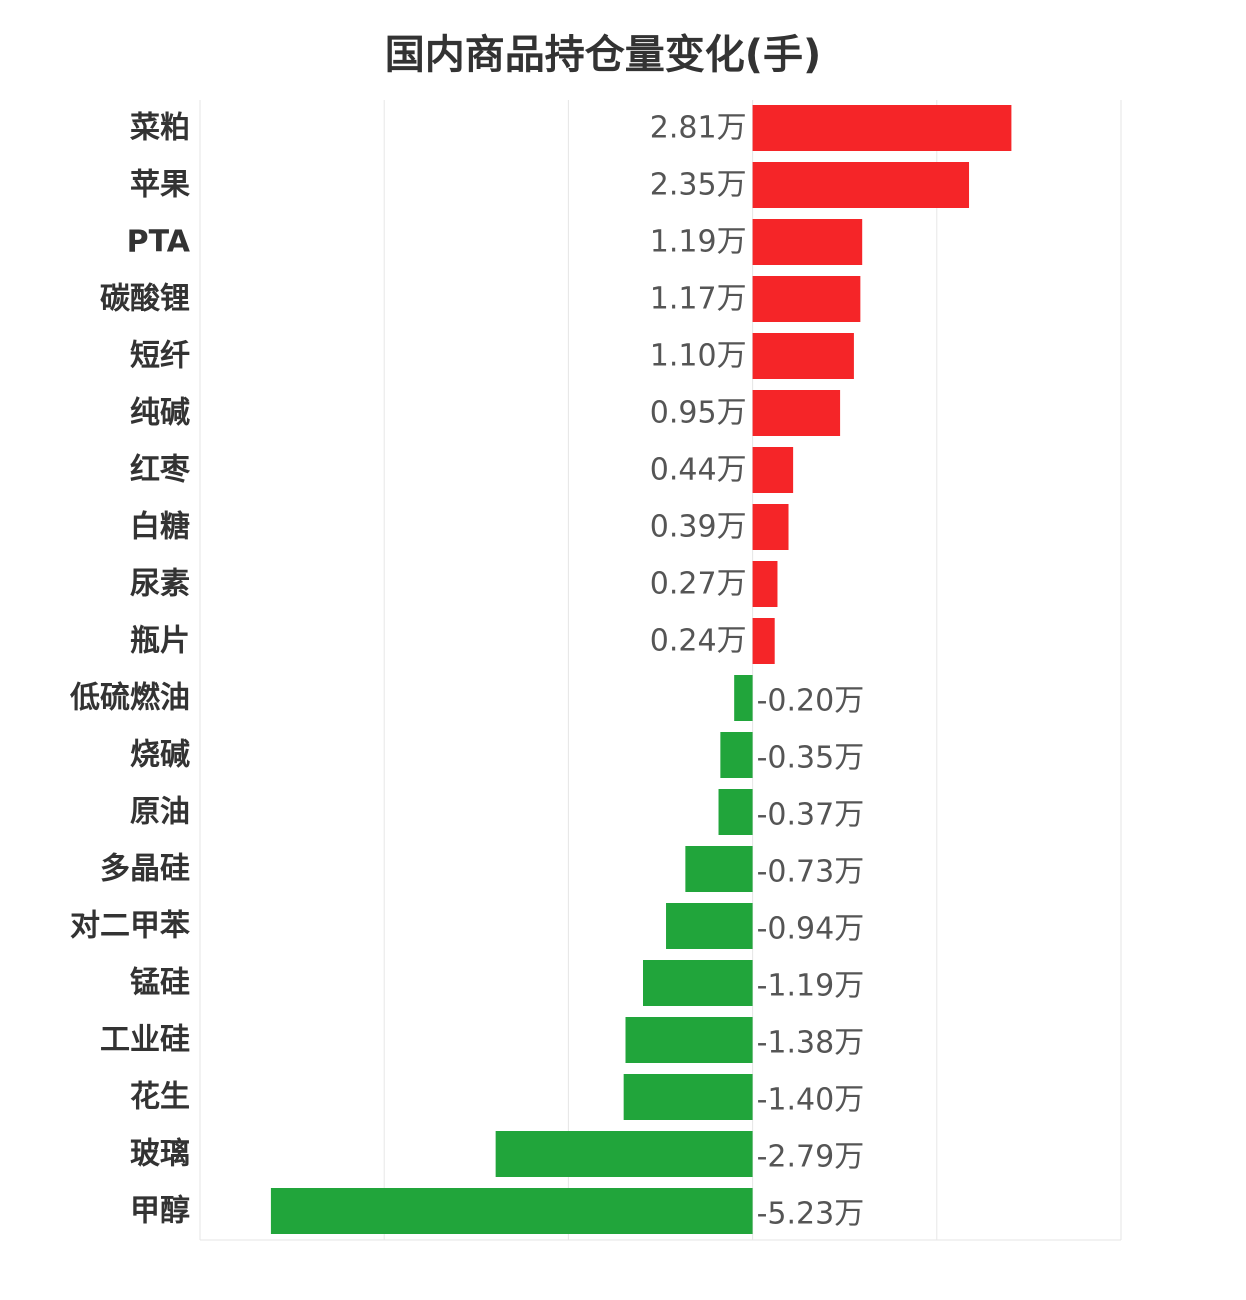  Describe the element at coordinates (811, 872) in the screenshot. I see `data-label: -0.73万` at that location.